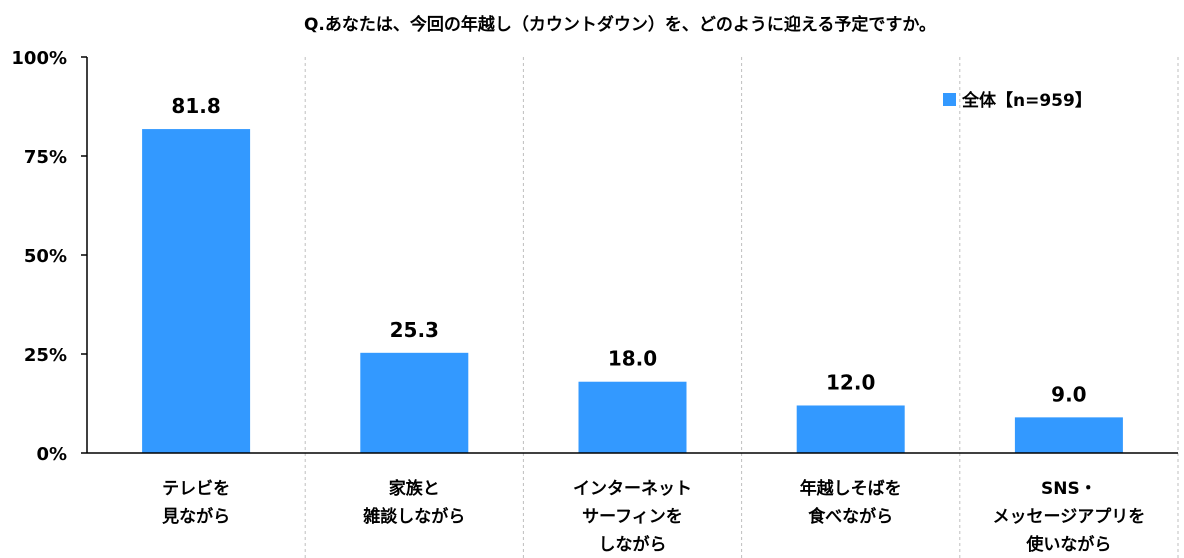  I want to click on y-tick-label: 75%, so click(45, 157).